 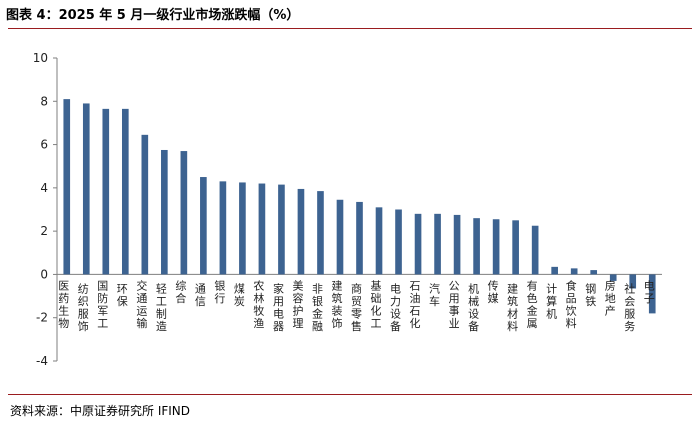 What do you see at coordinates (83, 307) in the screenshot?
I see `category-label: 纺织服饰` at bounding box center [83, 307].